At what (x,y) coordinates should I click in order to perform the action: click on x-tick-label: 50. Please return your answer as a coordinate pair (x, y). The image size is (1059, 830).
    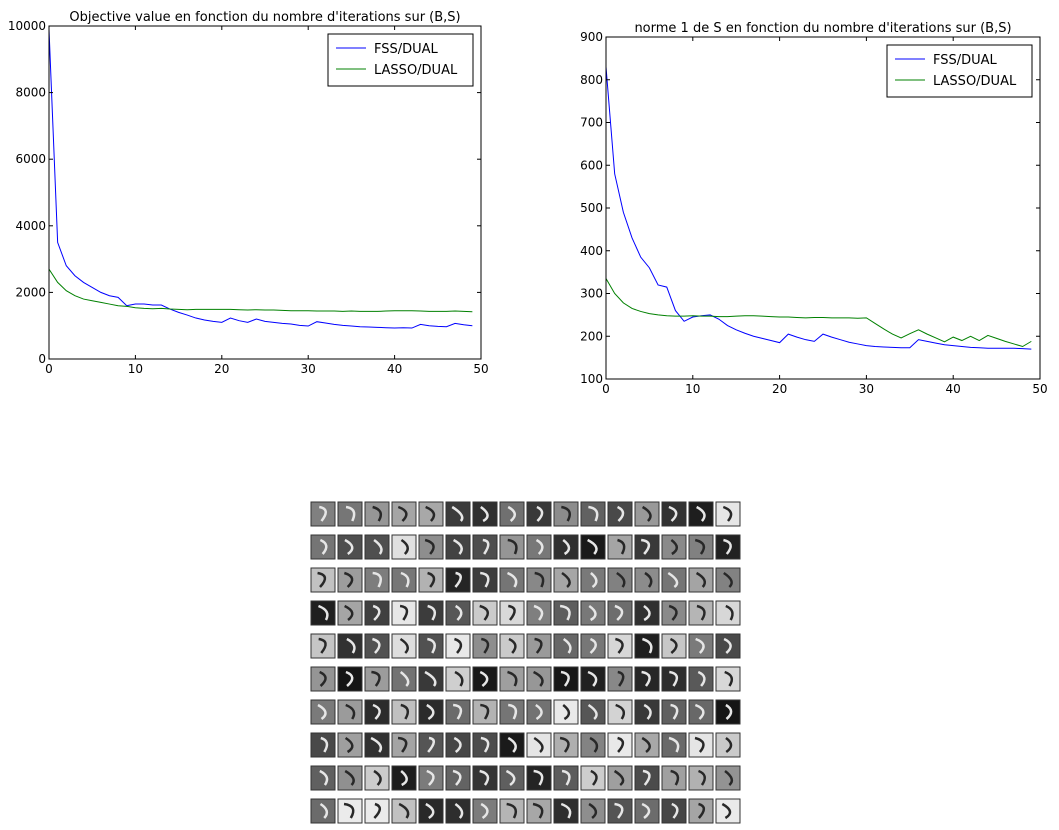
    Looking at the image, I should click on (1039, 389).